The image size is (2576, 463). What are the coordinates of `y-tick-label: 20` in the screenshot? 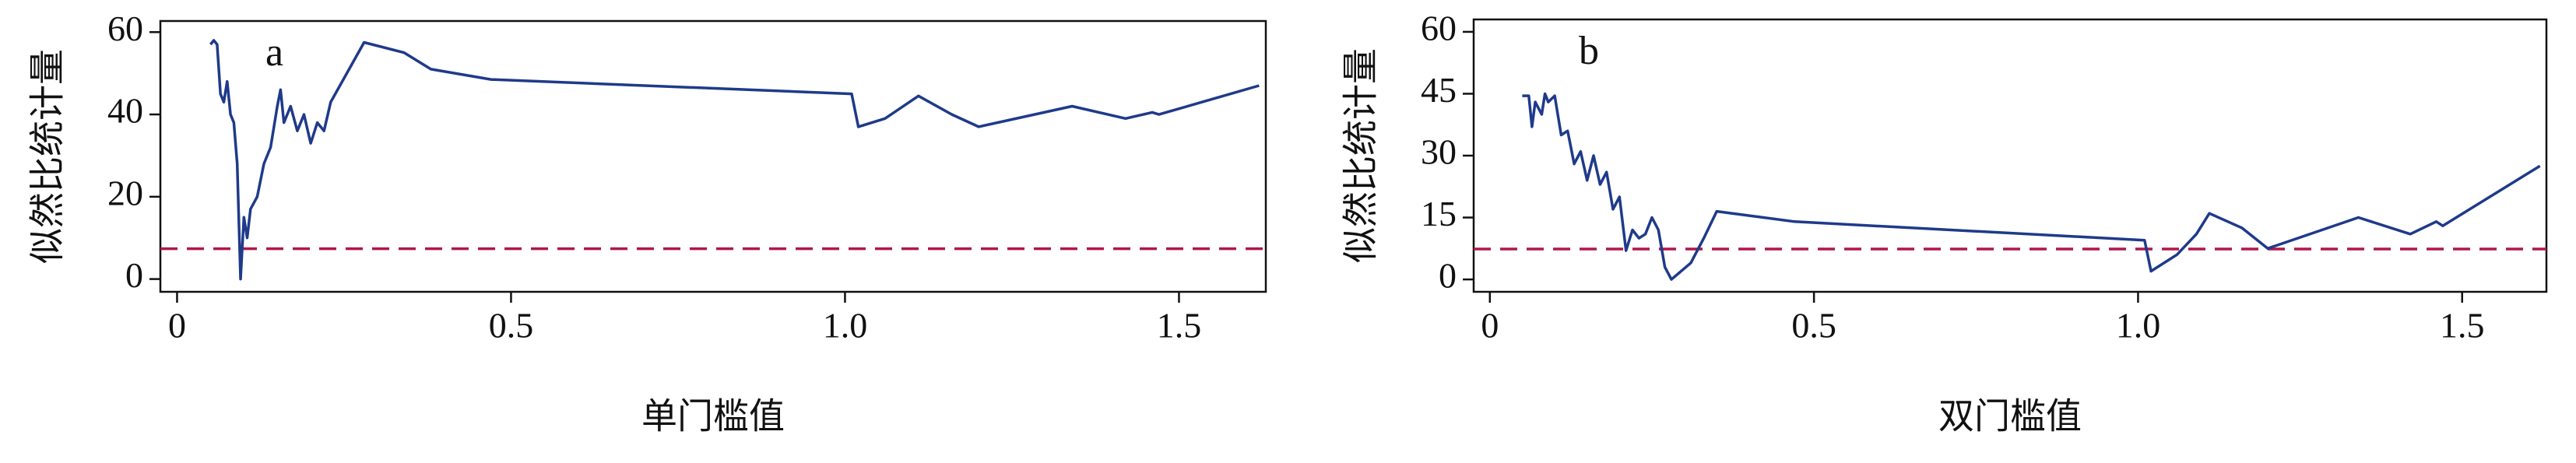 It's located at (125, 192).